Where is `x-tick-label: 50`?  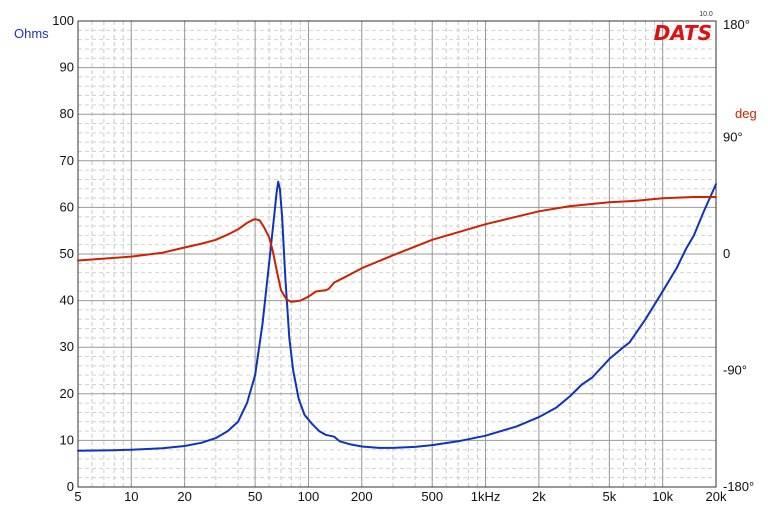 x-tick-label: 50 is located at coordinates (255, 496).